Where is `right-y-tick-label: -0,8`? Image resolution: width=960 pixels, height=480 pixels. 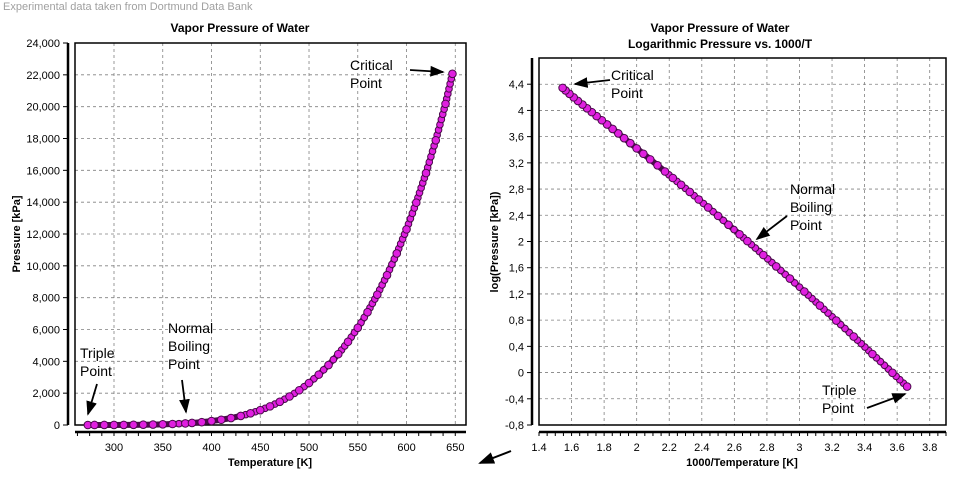 right-y-tick-label: -0,8 is located at coordinates (514, 426).